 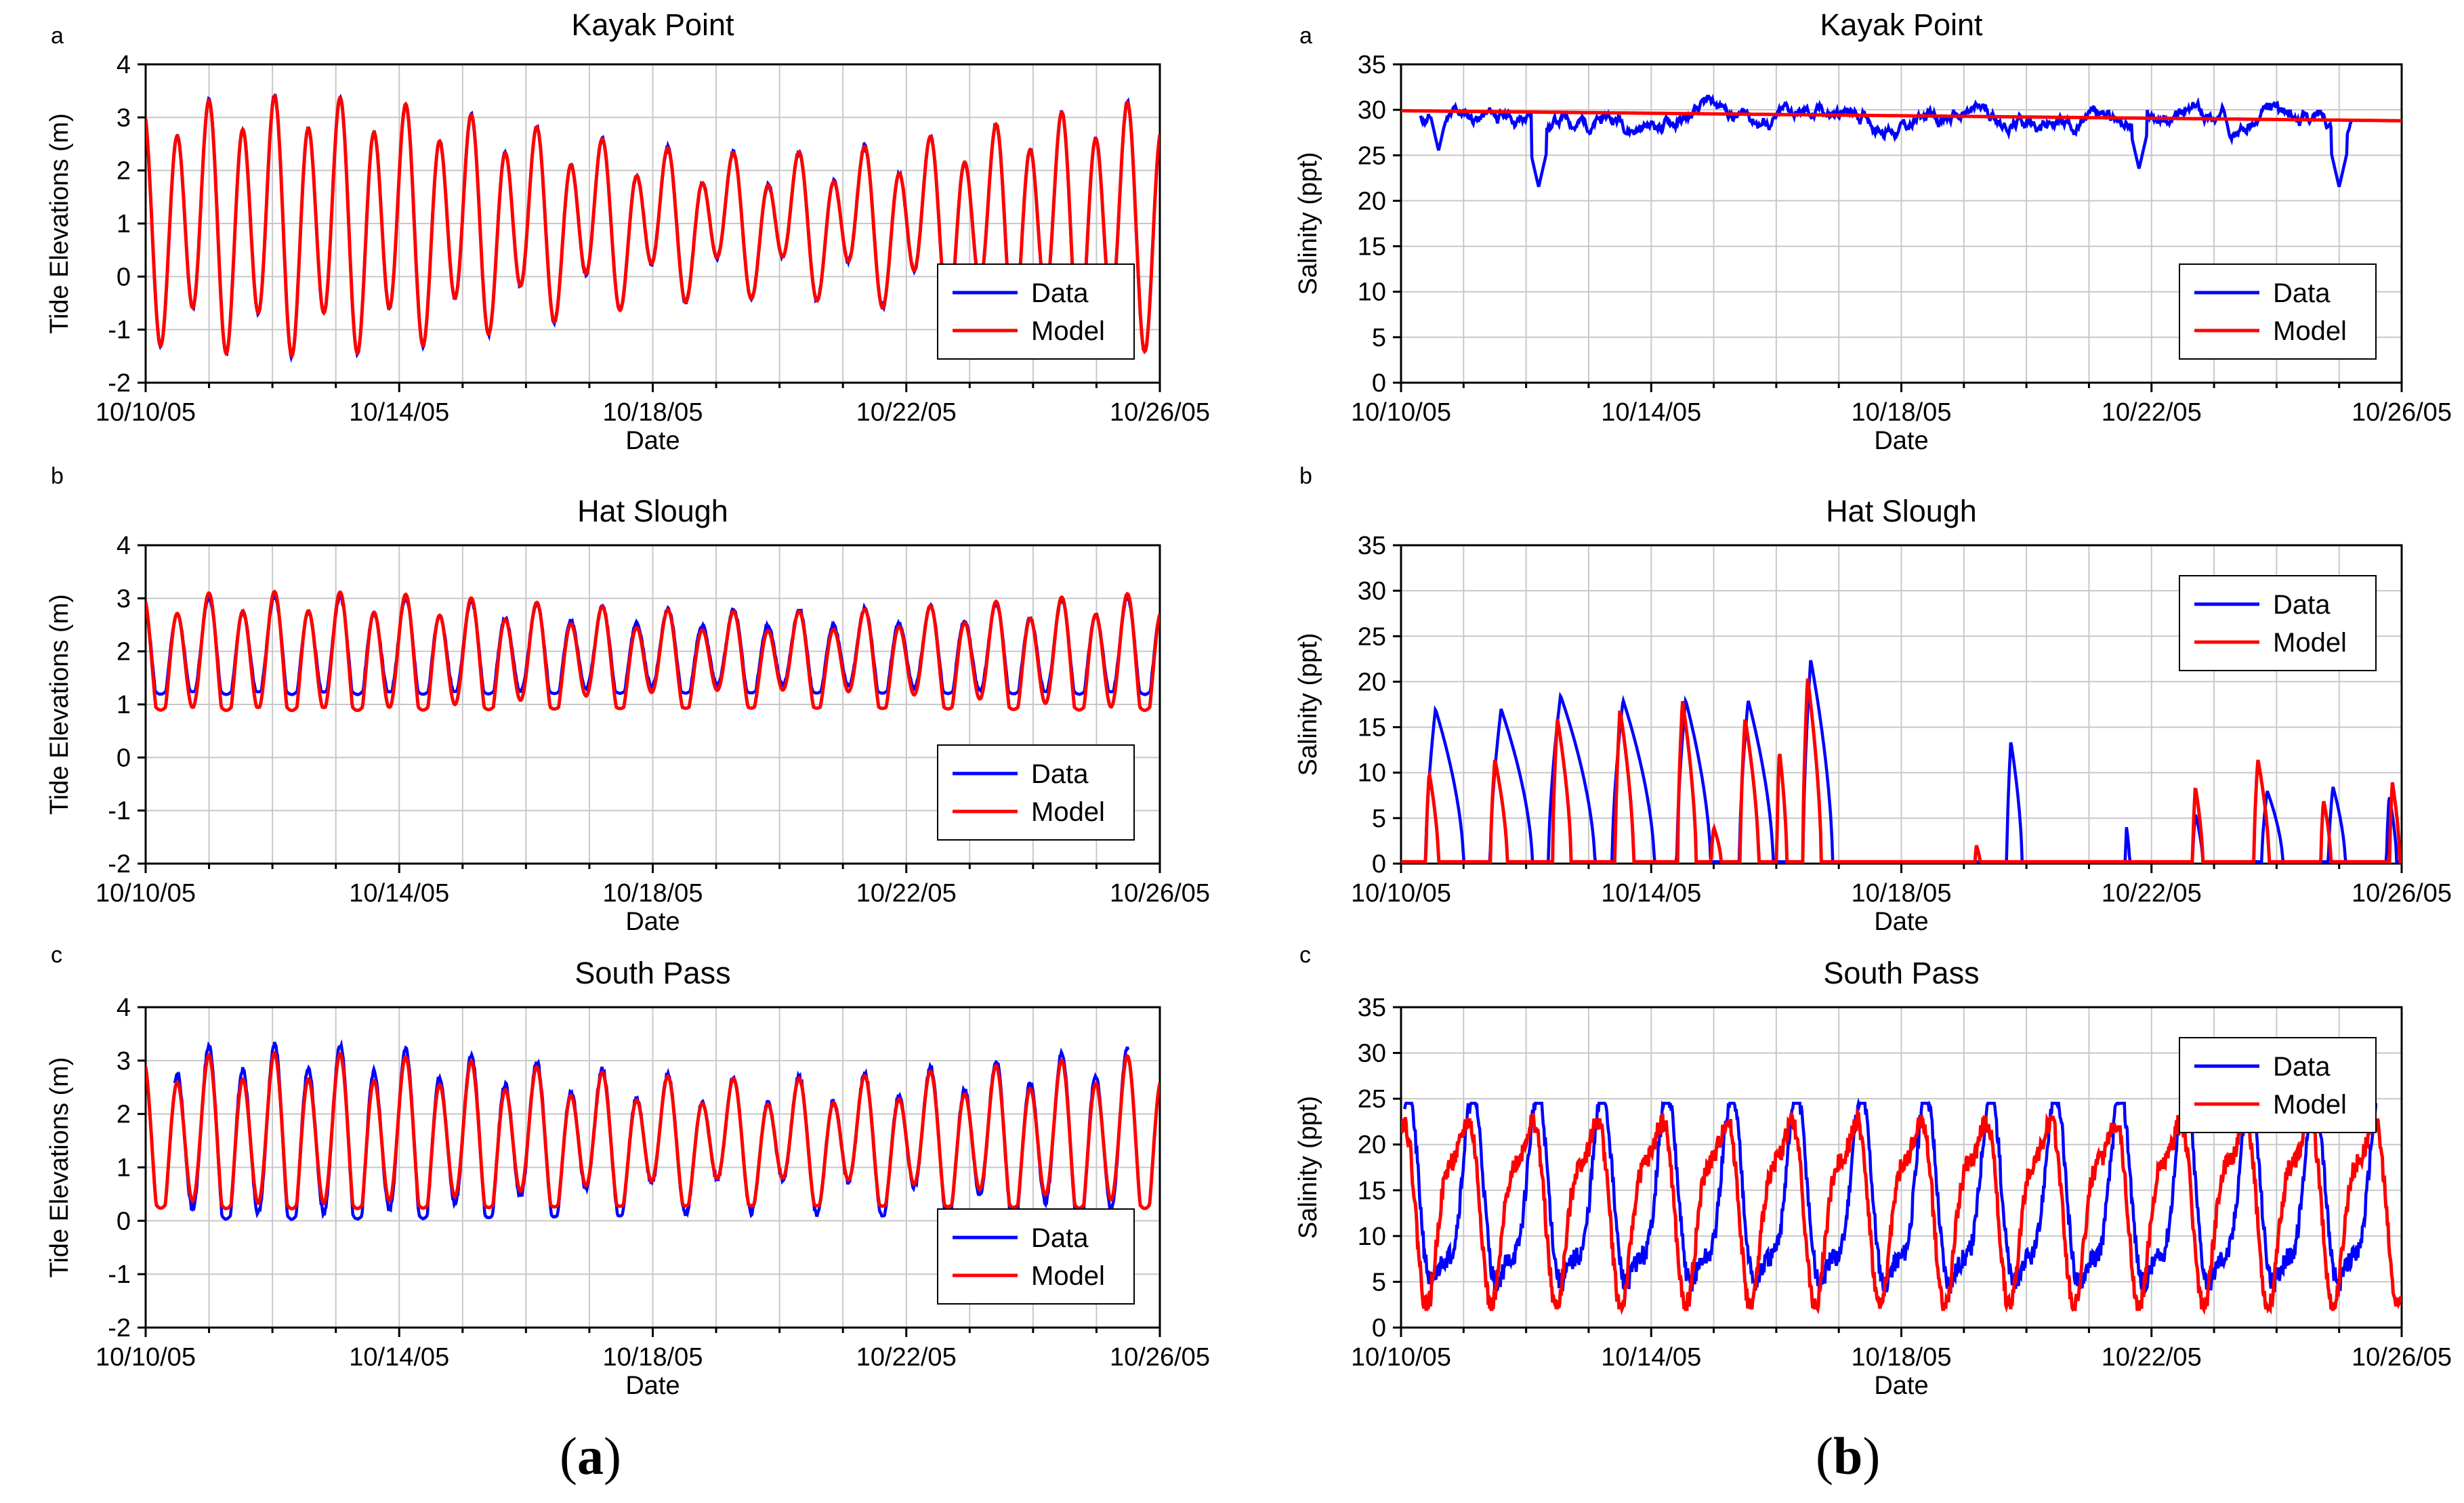 What do you see at coordinates (1372, 773) in the screenshot?
I see `y-tick-label: 10` at bounding box center [1372, 773].